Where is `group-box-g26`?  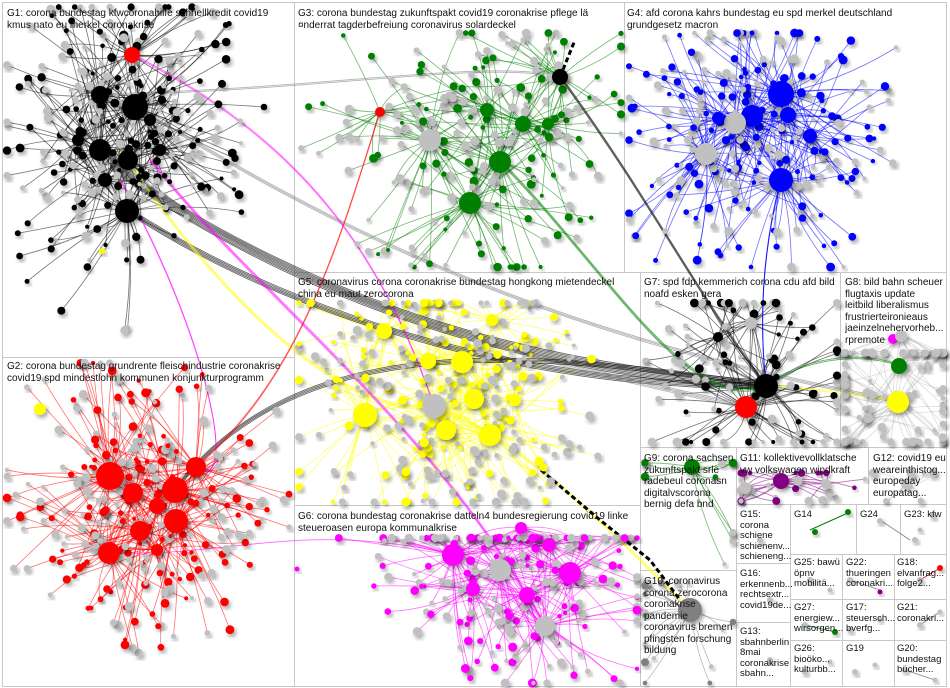 group-box-g26 is located at coordinates (816, 663).